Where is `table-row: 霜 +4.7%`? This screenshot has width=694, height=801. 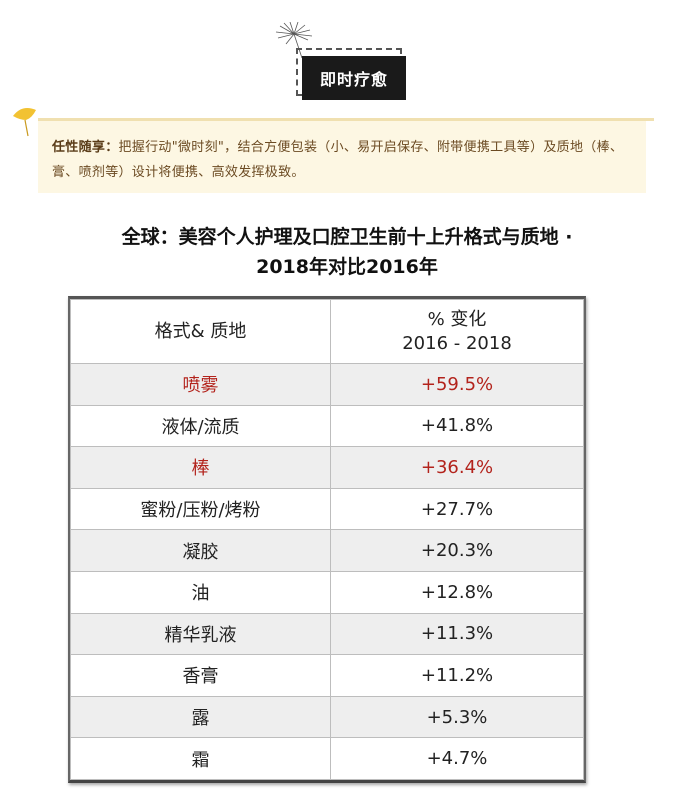
table-row: 霜 +4.7% is located at coordinates (327, 758).